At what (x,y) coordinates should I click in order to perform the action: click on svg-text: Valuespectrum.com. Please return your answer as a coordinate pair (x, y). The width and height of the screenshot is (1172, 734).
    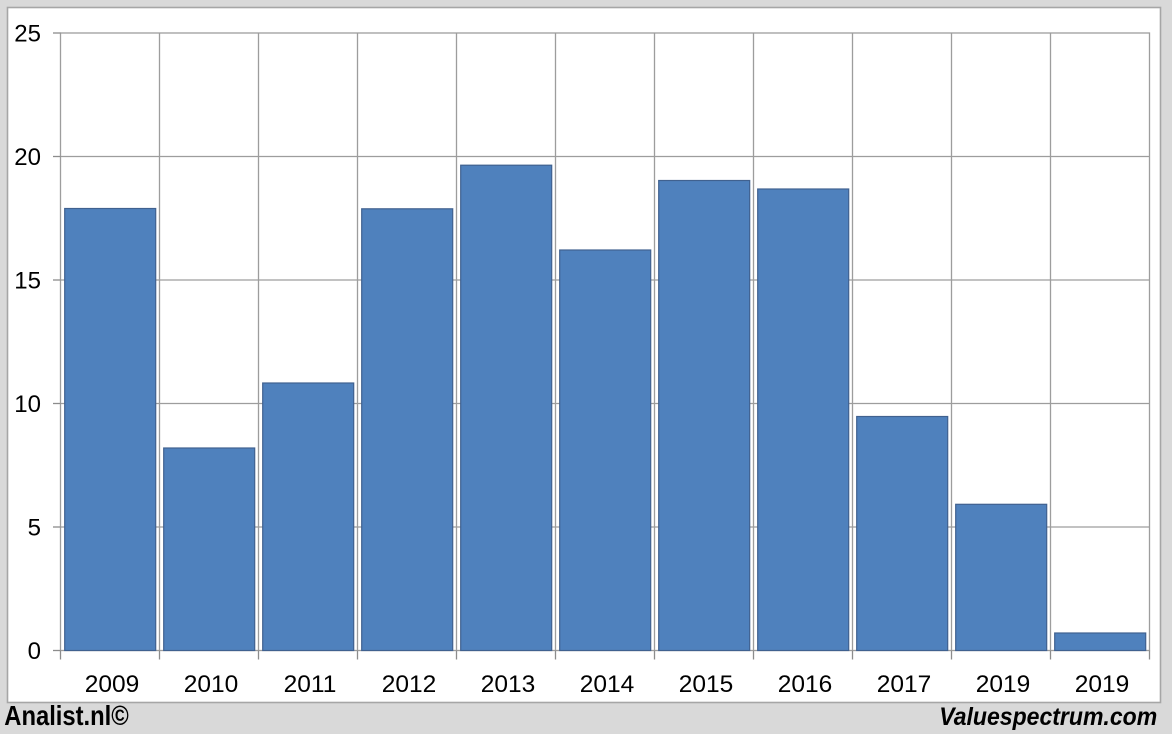
    Looking at the image, I should click on (1048, 717).